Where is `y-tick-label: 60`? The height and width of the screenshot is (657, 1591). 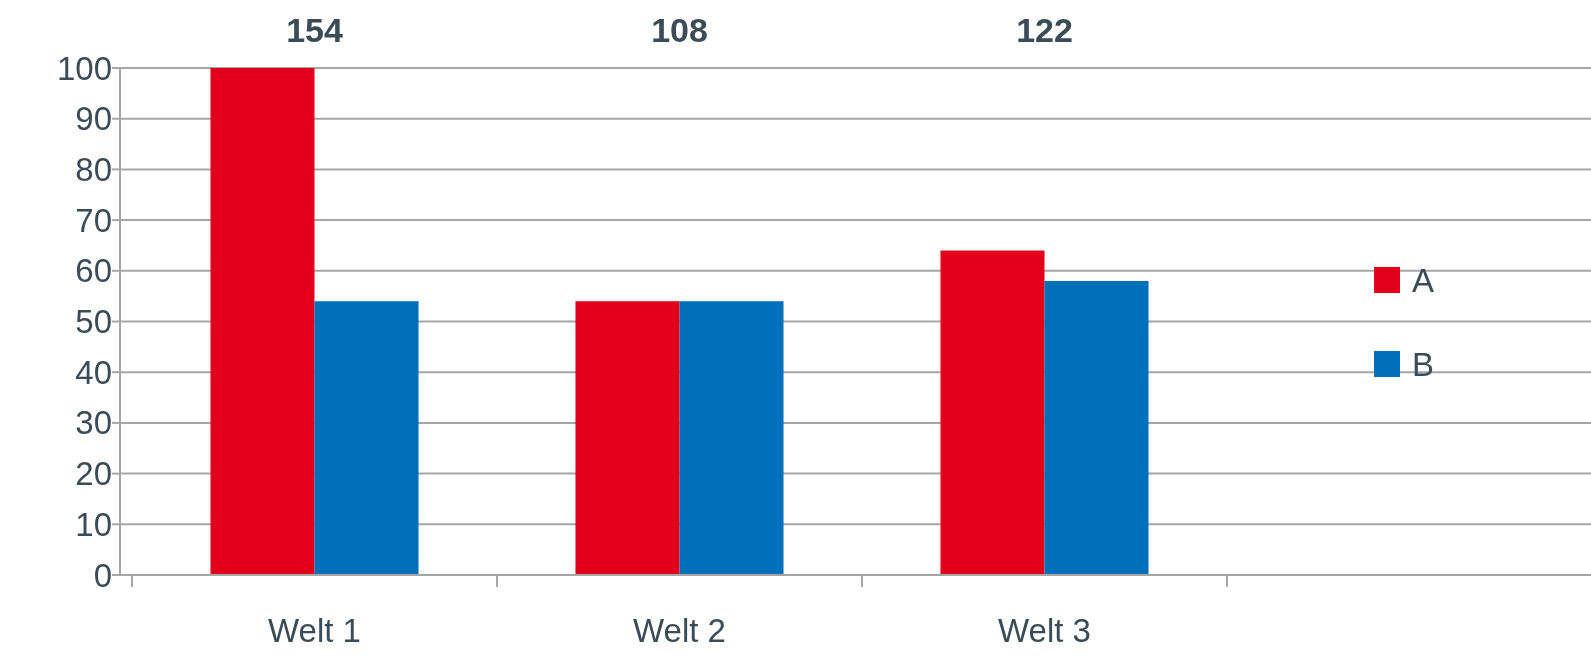 y-tick-label: 60 is located at coordinates (93, 271).